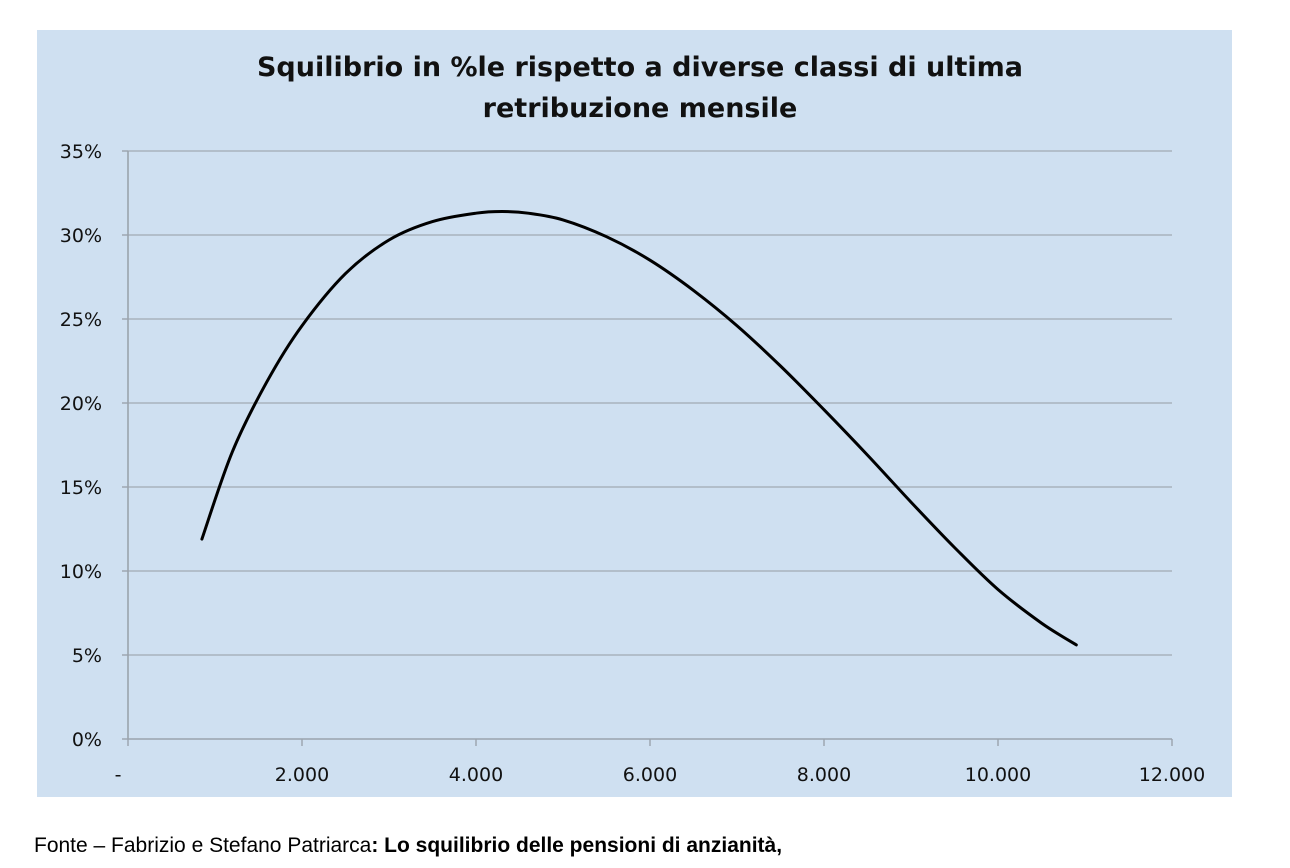  I want to click on x-tick-label: 2.000, so click(302, 775).